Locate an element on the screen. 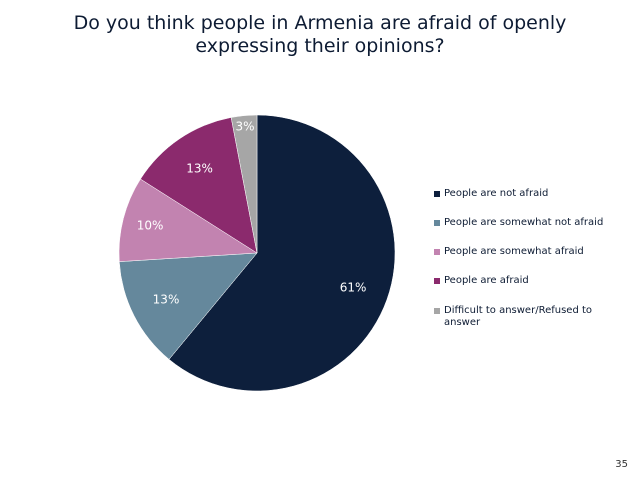  legend-item-difficult-refused: Difficult to answer/Refused to answer is located at coordinates (524, 317).